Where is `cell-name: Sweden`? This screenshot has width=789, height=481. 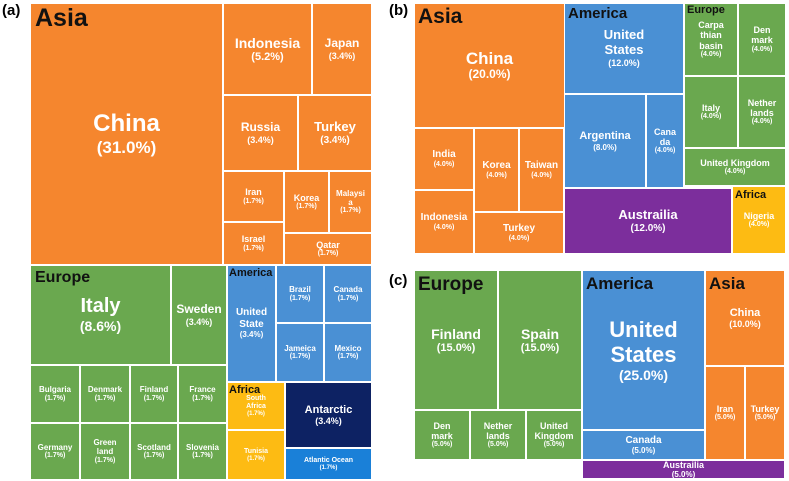 cell-name: Sweden is located at coordinates (199, 308).